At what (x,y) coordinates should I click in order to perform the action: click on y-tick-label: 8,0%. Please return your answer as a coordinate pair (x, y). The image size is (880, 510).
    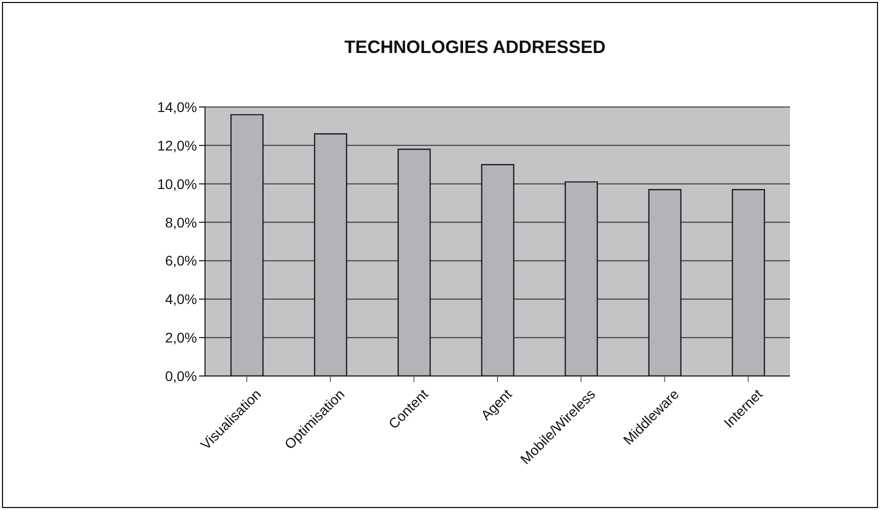
    Looking at the image, I should click on (181, 222).